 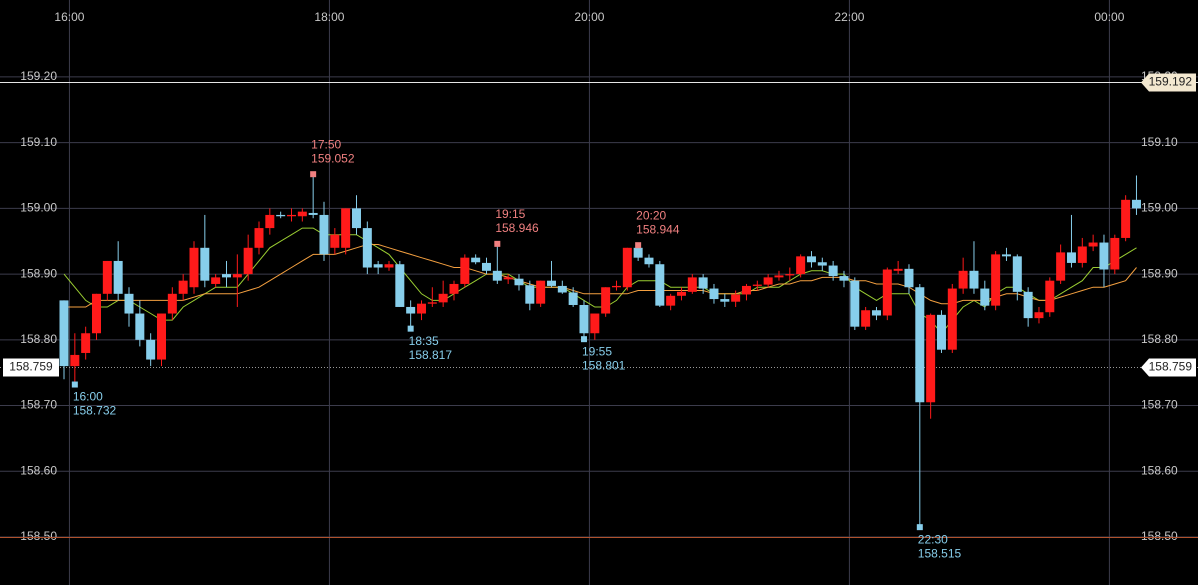 What do you see at coordinates (326, 144) in the screenshot?
I see `annotation-time: 17:50` at bounding box center [326, 144].